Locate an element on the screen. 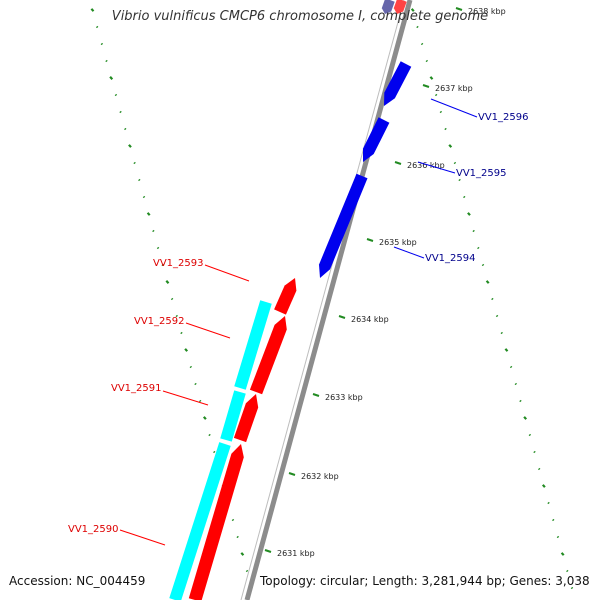 The image size is (600, 600). accession-label: Accession: NC_004459 is located at coordinates (77, 581).